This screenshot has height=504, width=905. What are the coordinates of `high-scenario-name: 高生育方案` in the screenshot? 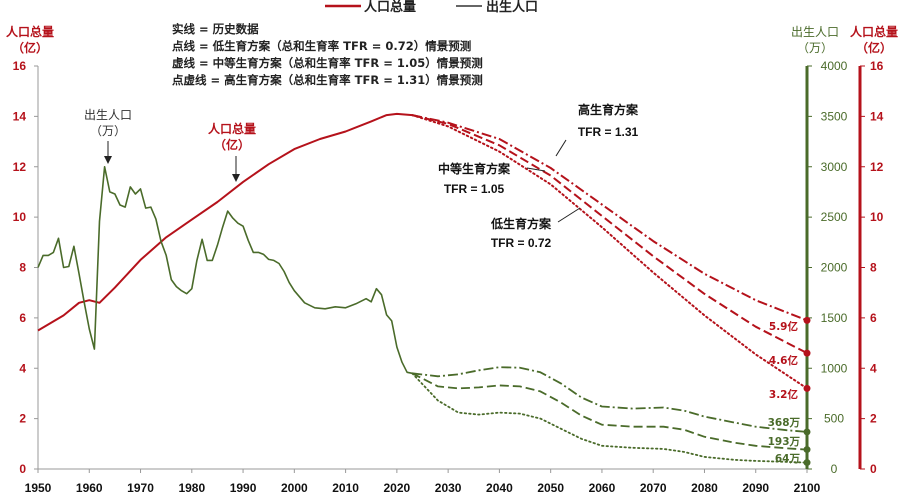 It's located at (608, 109).